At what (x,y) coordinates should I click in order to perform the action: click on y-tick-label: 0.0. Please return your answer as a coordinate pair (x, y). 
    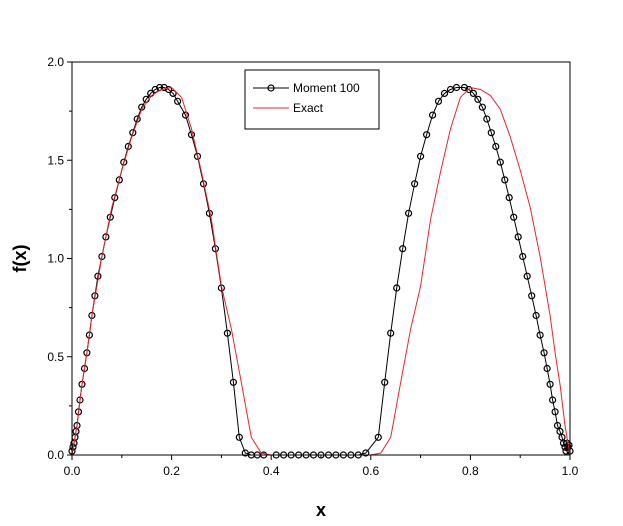
    Looking at the image, I should click on (55, 455).